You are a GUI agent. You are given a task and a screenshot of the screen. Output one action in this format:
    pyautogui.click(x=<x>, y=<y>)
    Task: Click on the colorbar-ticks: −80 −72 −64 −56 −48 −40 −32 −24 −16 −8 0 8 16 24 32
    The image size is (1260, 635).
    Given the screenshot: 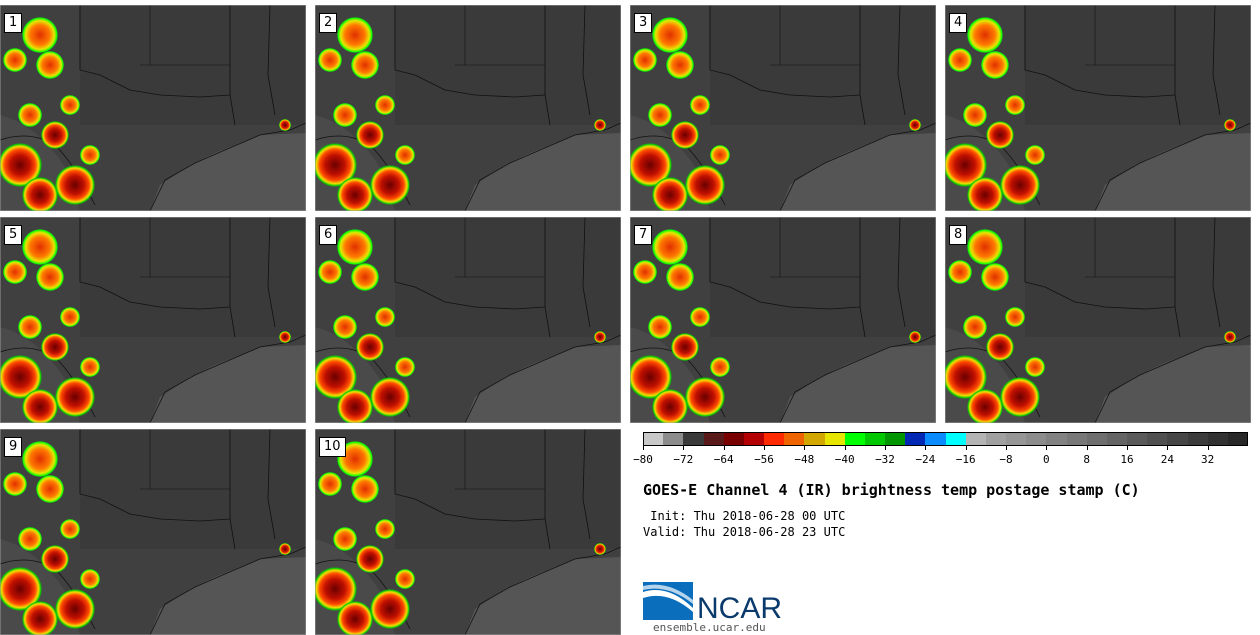 What is the action you would take?
    pyautogui.click(x=940, y=457)
    